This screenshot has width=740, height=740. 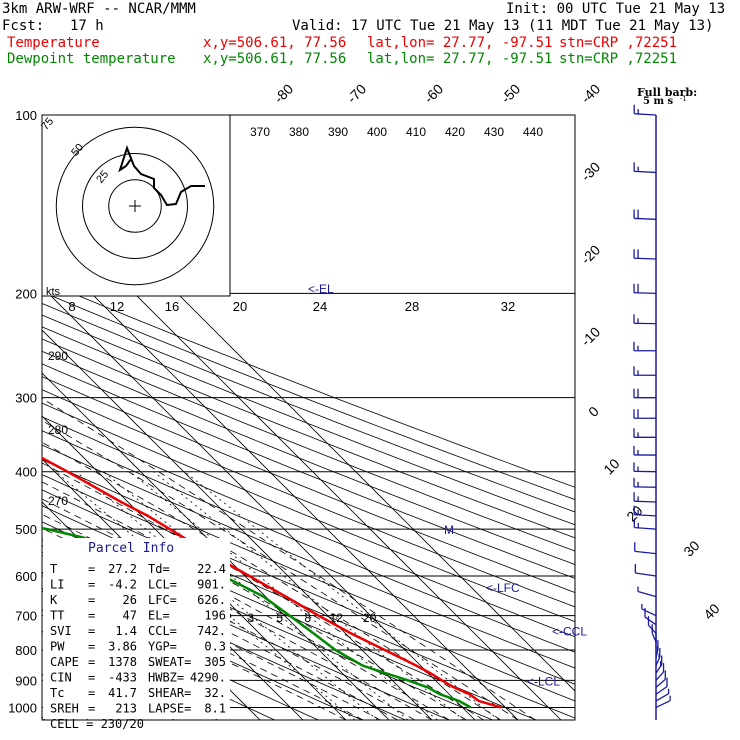 I want to click on parcel-field-name: SVI, so click(x=61, y=631).